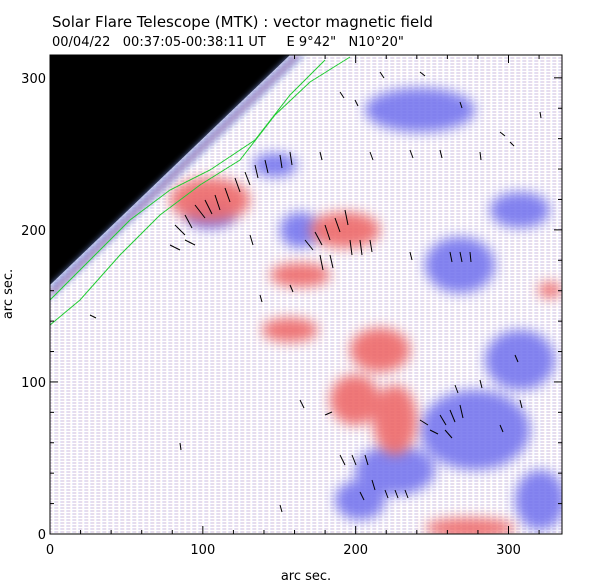  I want to click on y-tick-label: 200, so click(33, 231).